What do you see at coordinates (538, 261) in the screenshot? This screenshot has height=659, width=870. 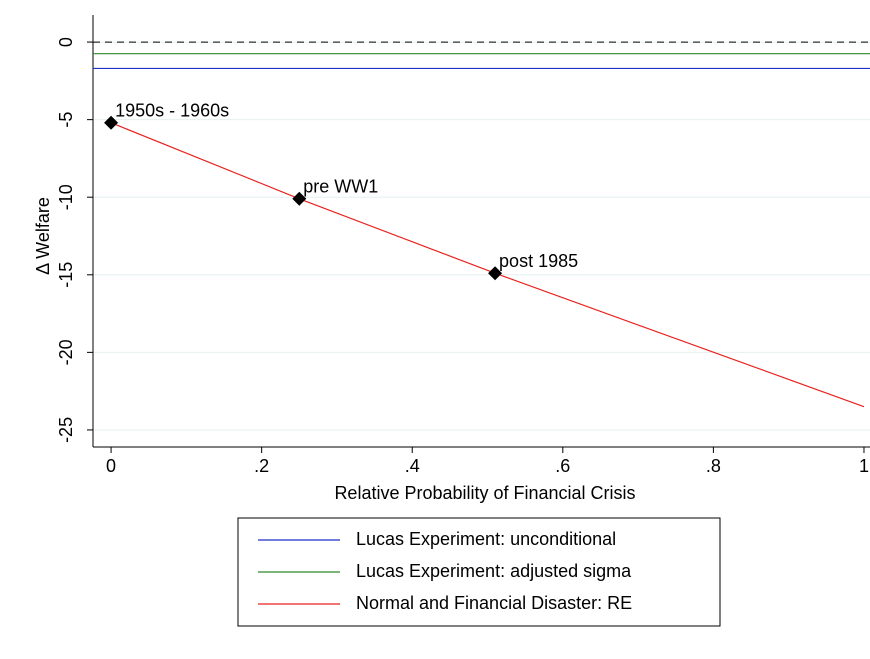 I see `point-label: post 1985` at bounding box center [538, 261].